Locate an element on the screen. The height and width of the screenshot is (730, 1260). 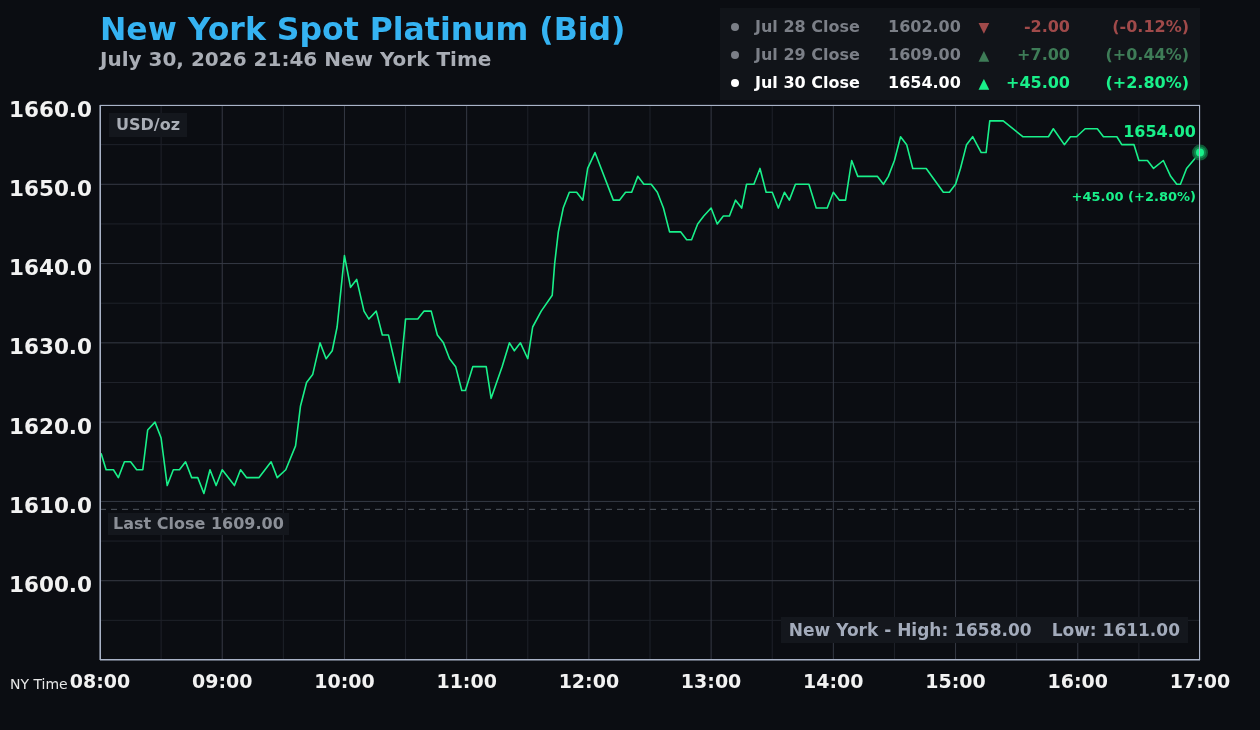
x-tick-label: 12:00 is located at coordinates (589, 681).